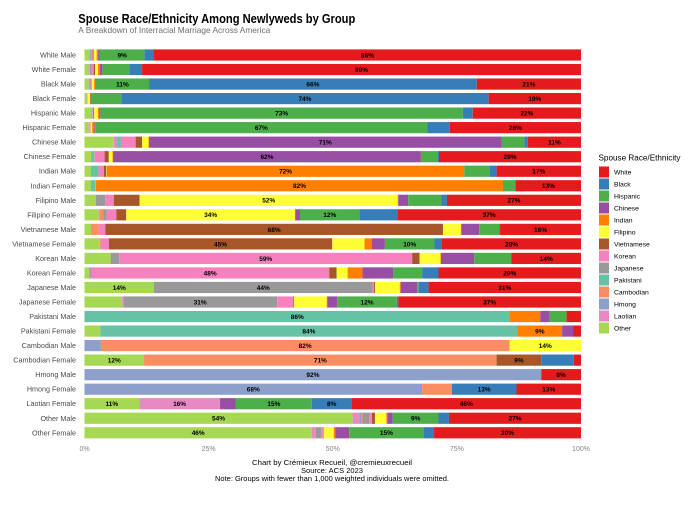  I want to click on svg-text: Other Female, so click(54, 432).